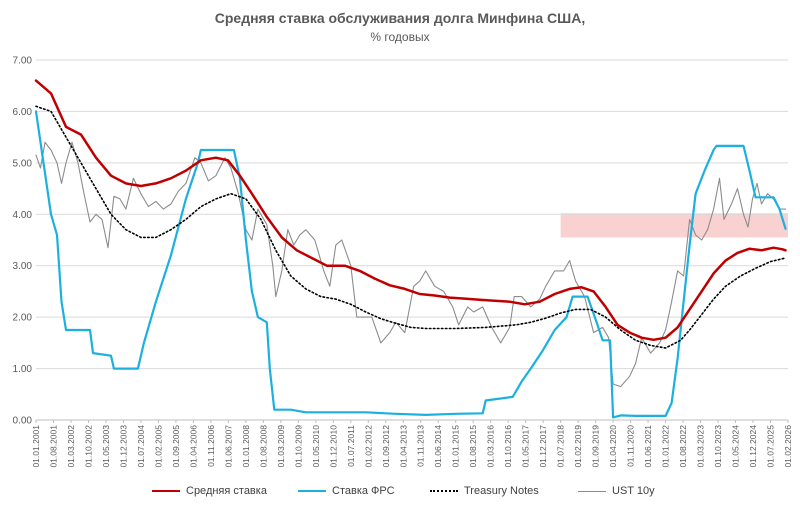  What do you see at coordinates (71, 446) in the screenshot?
I see `x-tick-label: 01.03.2002` at bounding box center [71, 446].